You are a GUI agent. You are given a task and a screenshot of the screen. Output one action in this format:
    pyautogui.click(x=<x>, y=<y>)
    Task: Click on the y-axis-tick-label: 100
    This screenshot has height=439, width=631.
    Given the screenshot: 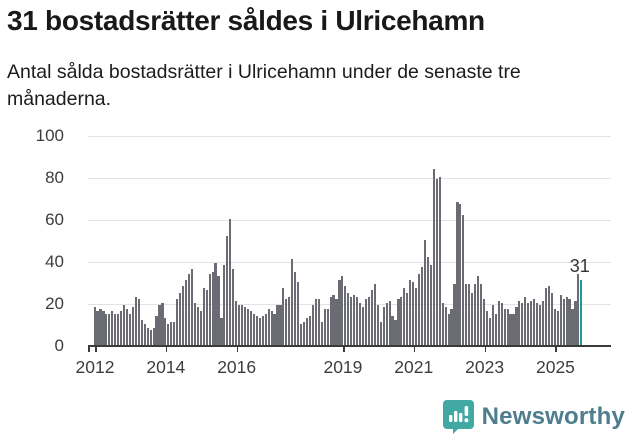 What is the action you would take?
    pyautogui.click(x=49, y=135)
    